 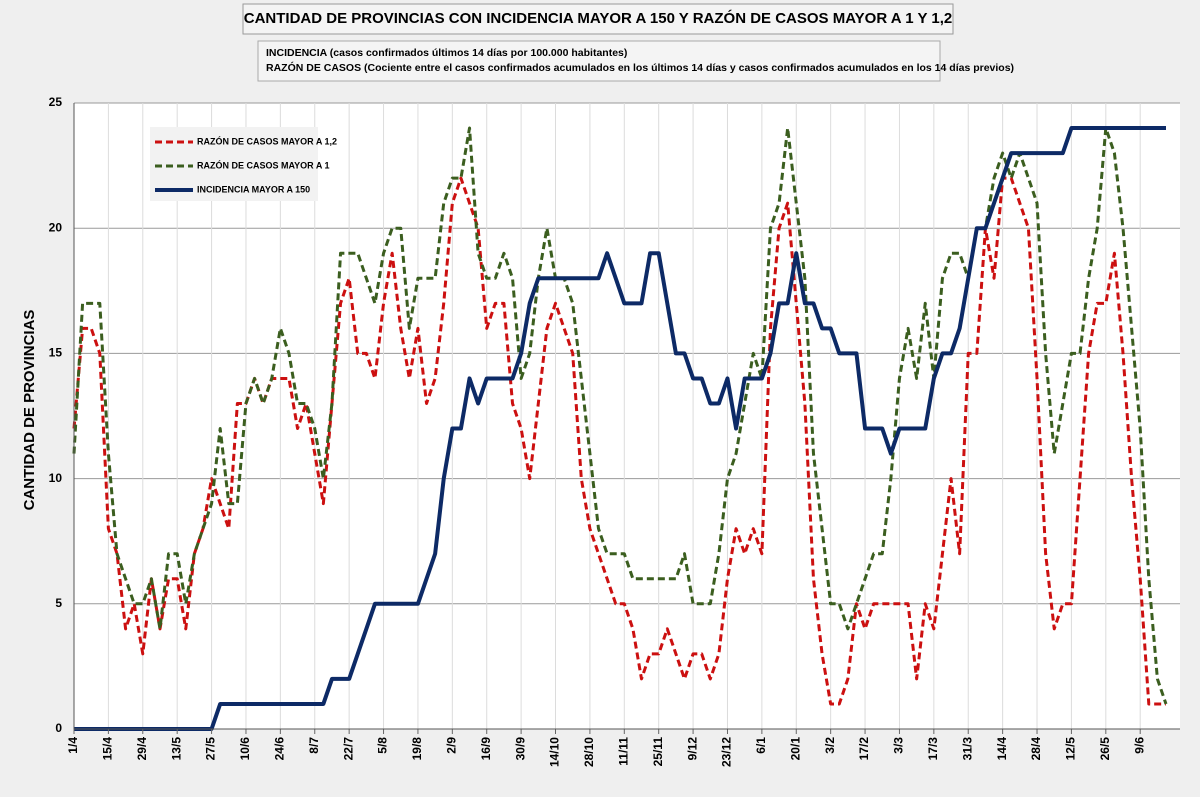 I want to click on y-tick-label: 15, so click(x=56, y=353).